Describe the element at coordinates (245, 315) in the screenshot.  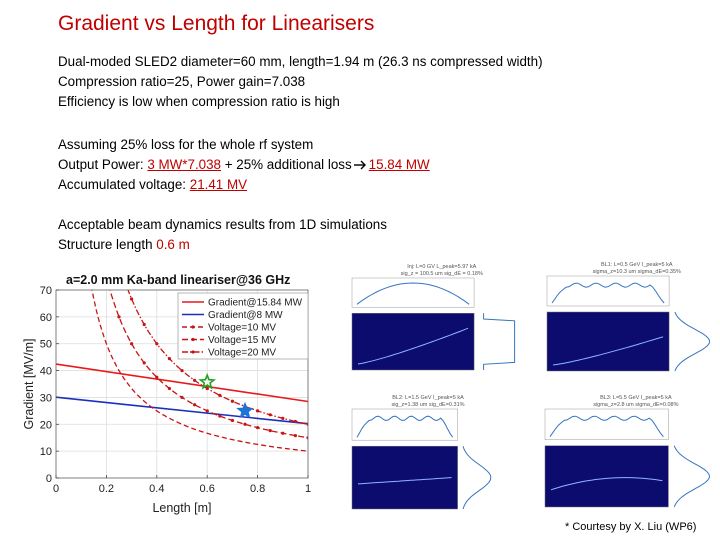
I see `legend-label-2: Gradient@8 MW` at that location.